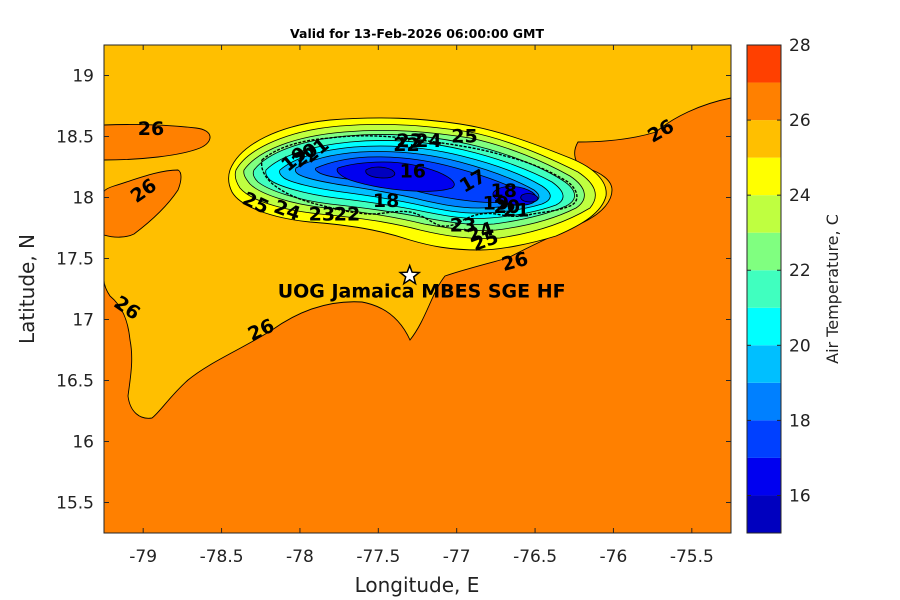 This screenshot has width=900, height=600. I want to click on station-marker: UOG Jamaica MBES SGE HF, so click(422, 283).